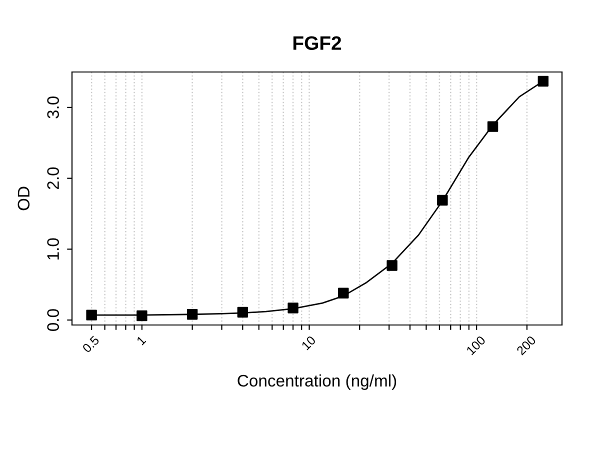  I want to click on y-tick-label: 1.0, so click(53, 249).